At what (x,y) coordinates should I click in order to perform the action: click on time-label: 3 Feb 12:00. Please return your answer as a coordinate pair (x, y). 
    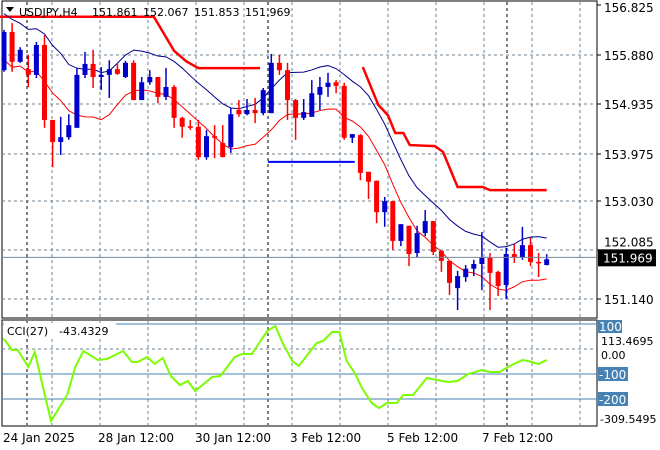
    Looking at the image, I should click on (325, 438).